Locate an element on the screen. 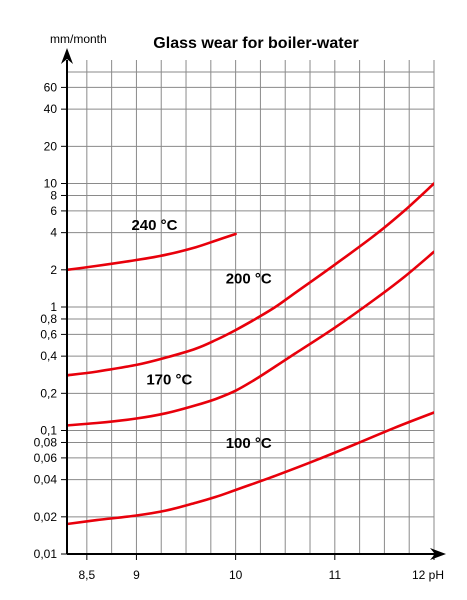 This screenshot has width=467, height=600. y-tick-label: 8 is located at coordinates (53, 195).